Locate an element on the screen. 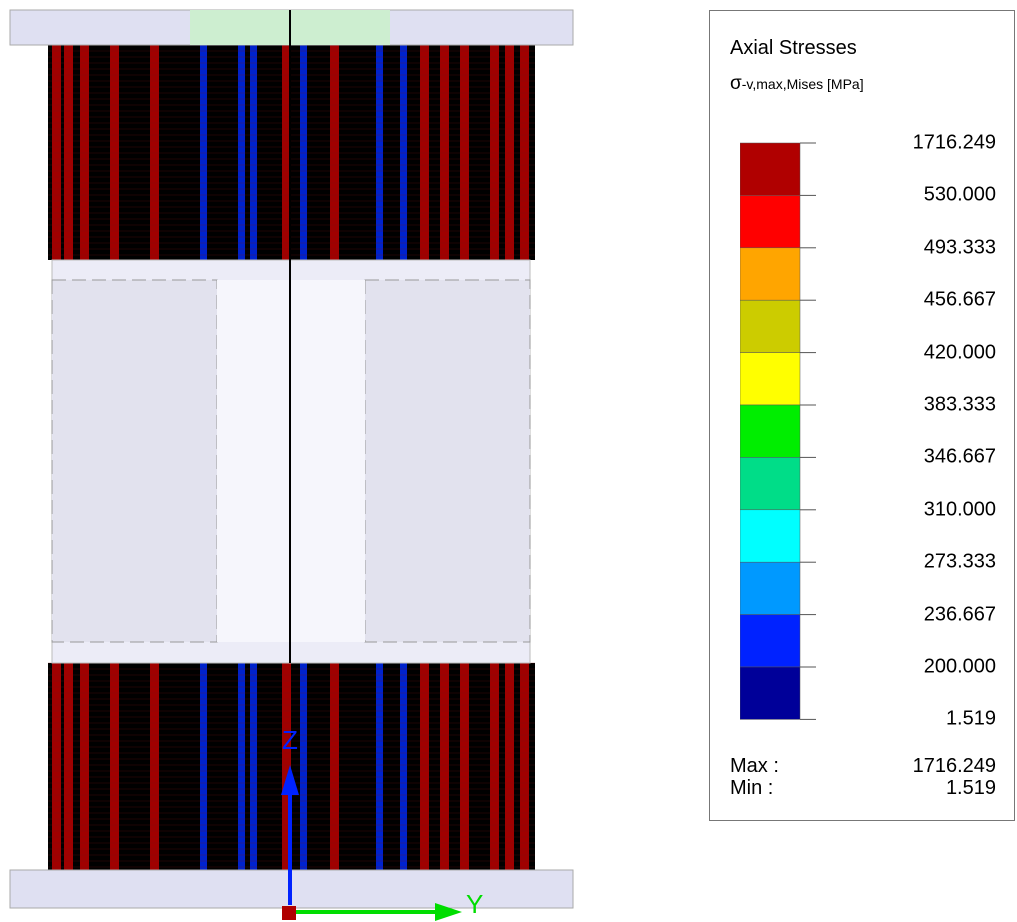  level-label: 1716.249 is located at coordinates (954, 142).